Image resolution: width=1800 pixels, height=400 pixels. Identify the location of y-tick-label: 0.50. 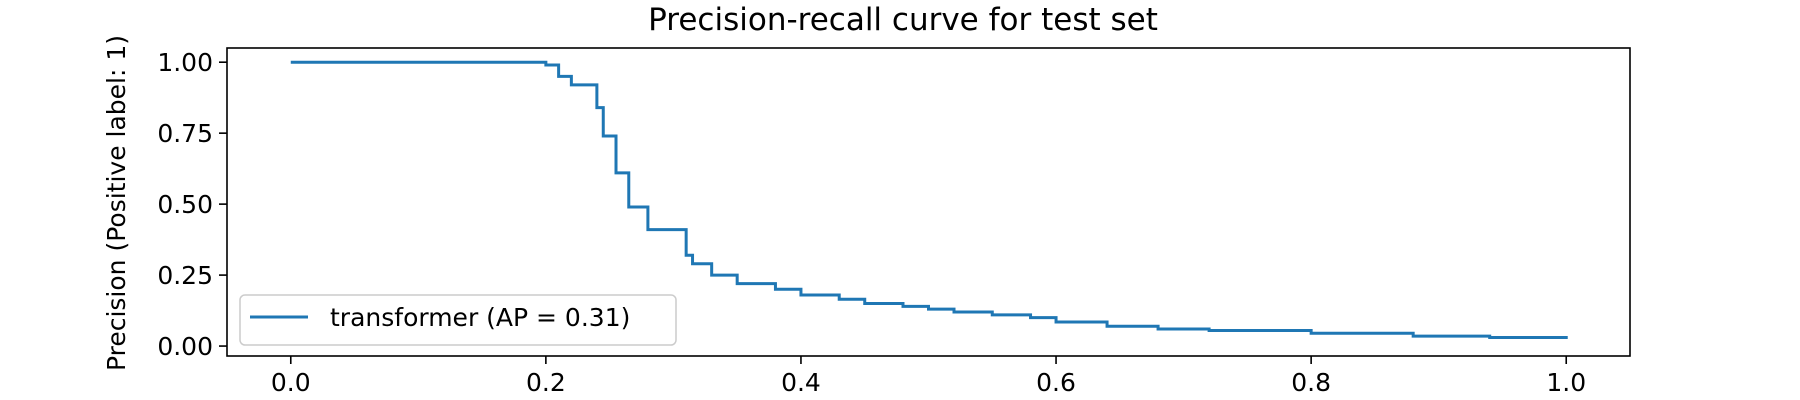
(185, 204).